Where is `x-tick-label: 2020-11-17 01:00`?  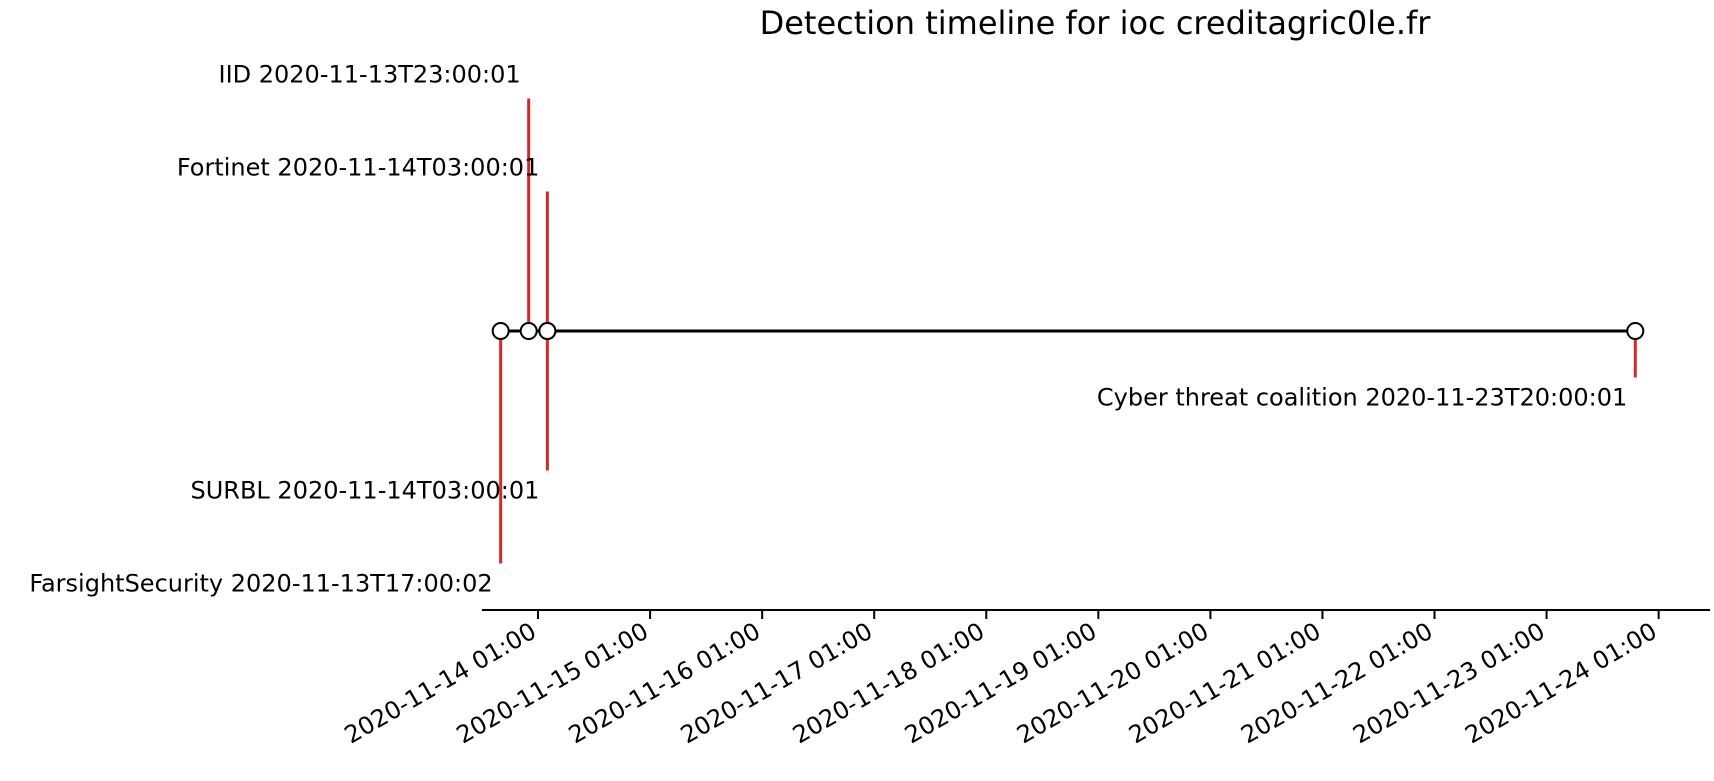 x-tick-label: 2020-11-17 01:00 is located at coordinates (776, 683).